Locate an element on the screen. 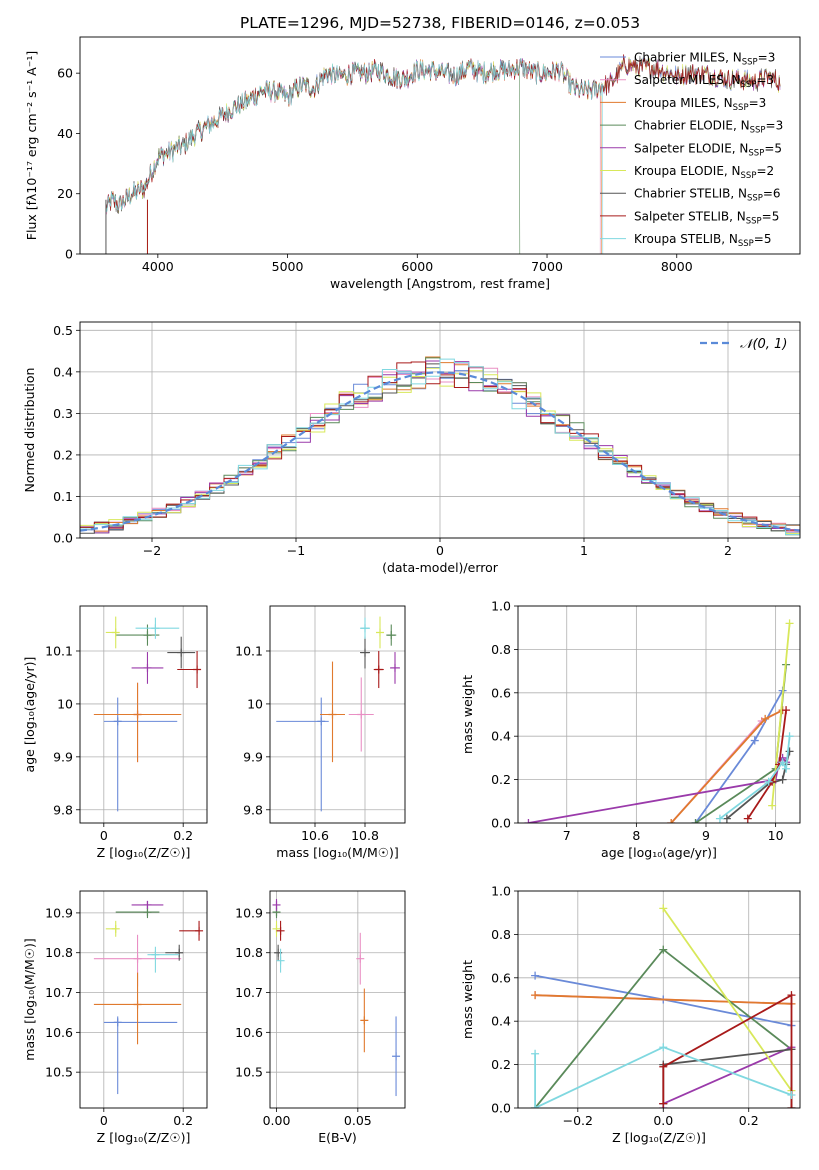 Image resolution: width=819 pixels, height=1170 pixels. x-tick-label: 9 is located at coordinates (706, 835).